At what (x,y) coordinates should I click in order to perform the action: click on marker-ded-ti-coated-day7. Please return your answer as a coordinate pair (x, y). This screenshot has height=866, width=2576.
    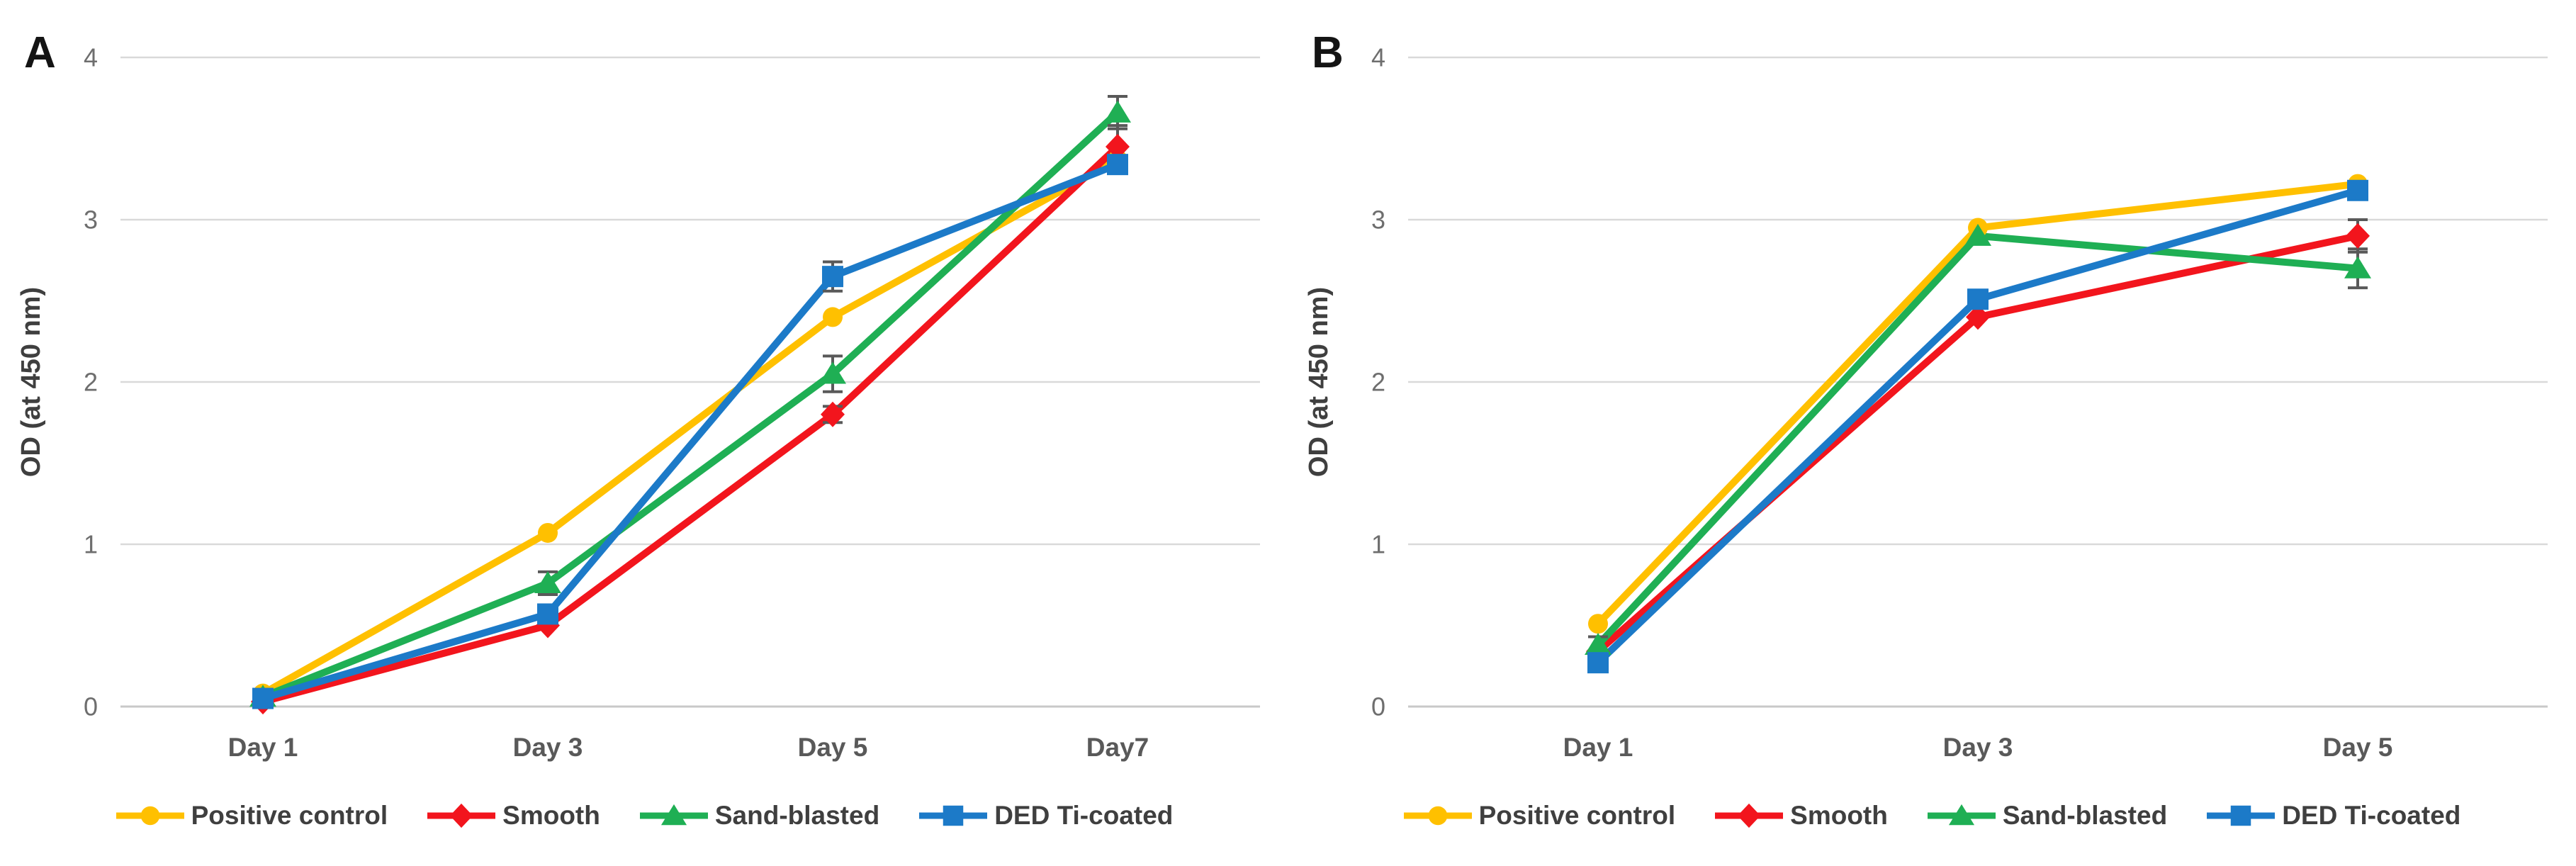
    Looking at the image, I should click on (1117, 165).